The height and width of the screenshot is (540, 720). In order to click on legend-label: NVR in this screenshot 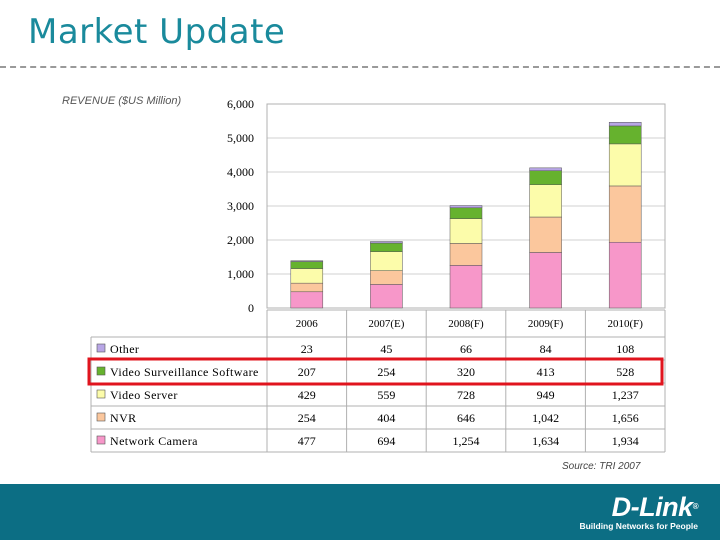, I will do `click(123, 418)`.